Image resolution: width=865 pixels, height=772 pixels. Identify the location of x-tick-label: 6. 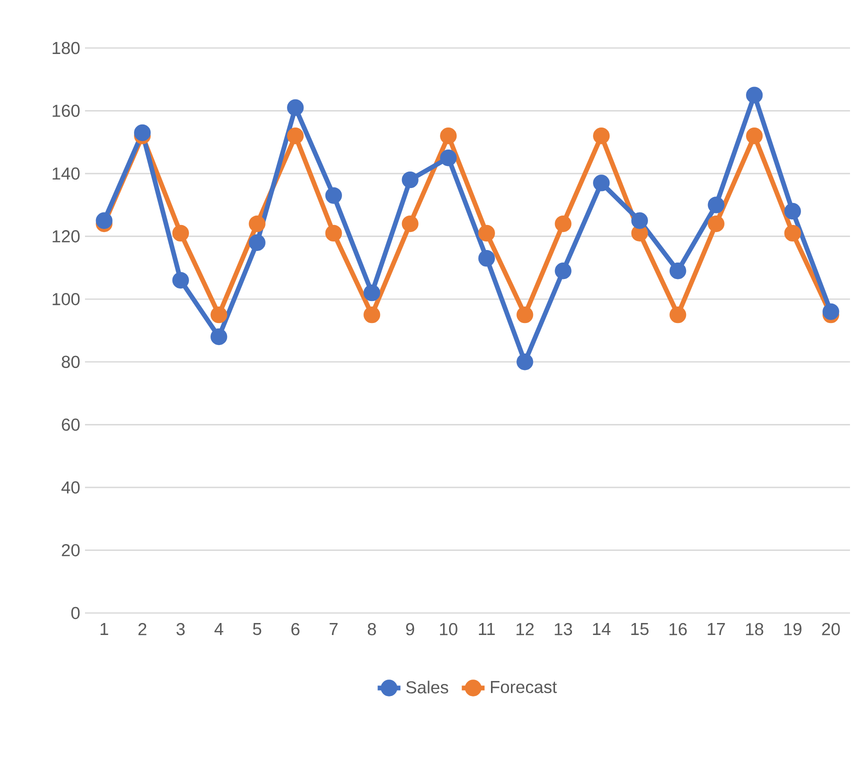
(295, 629).